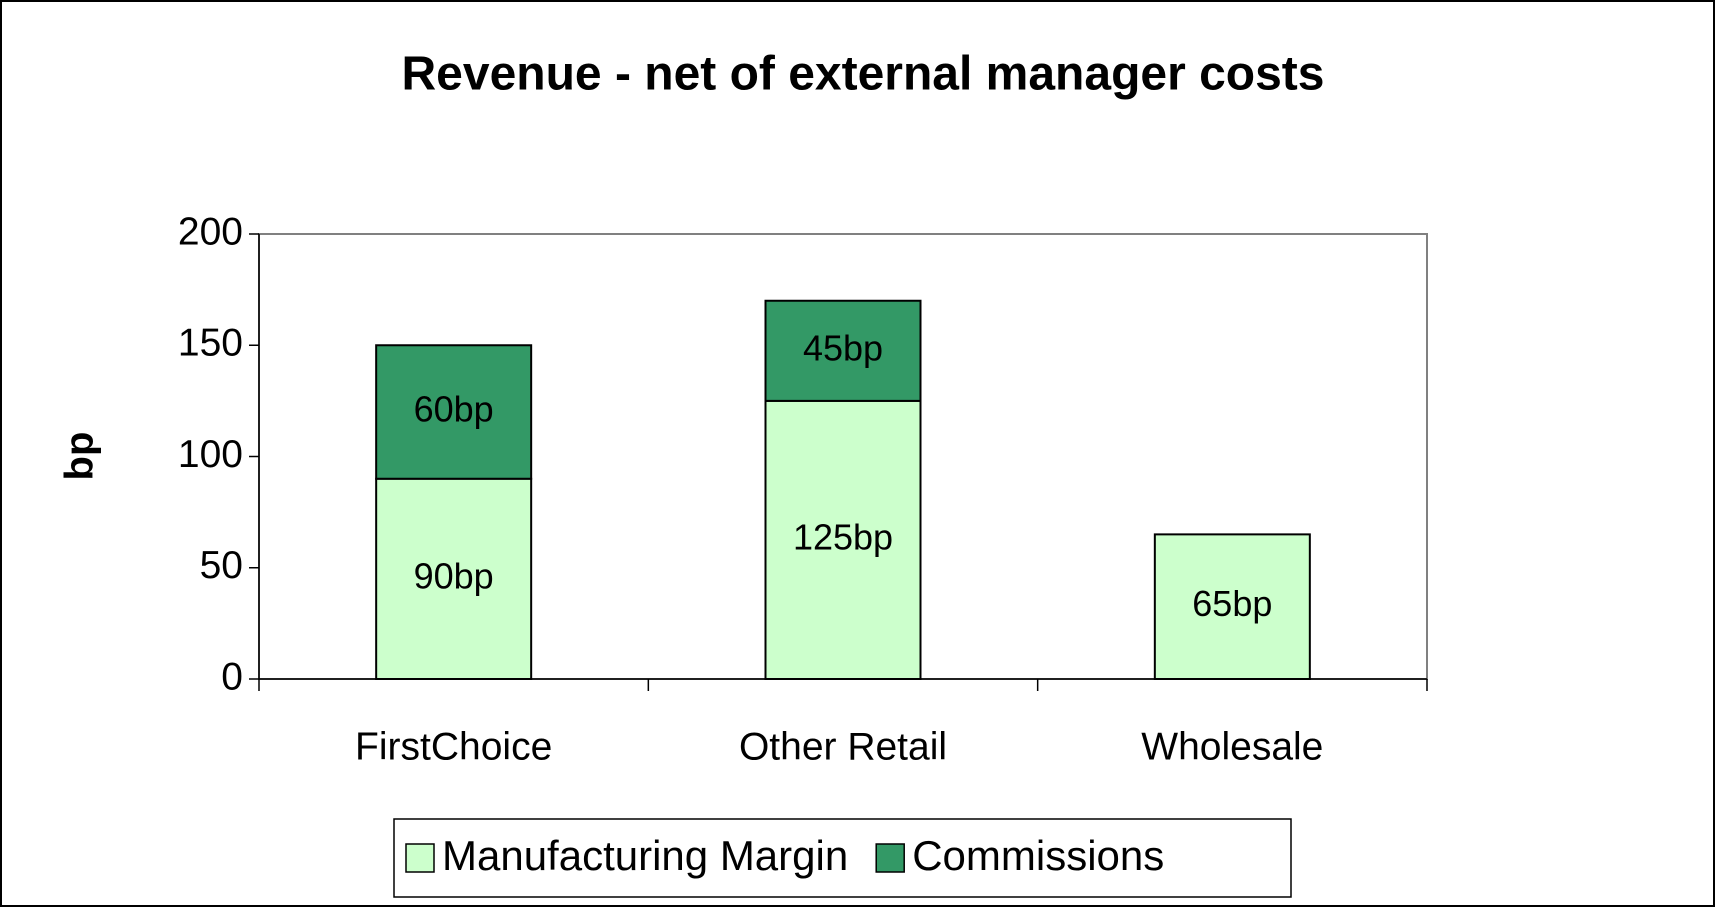 This screenshot has height=907, width=1715. I want to click on y-tick-label: 0, so click(232, 676).